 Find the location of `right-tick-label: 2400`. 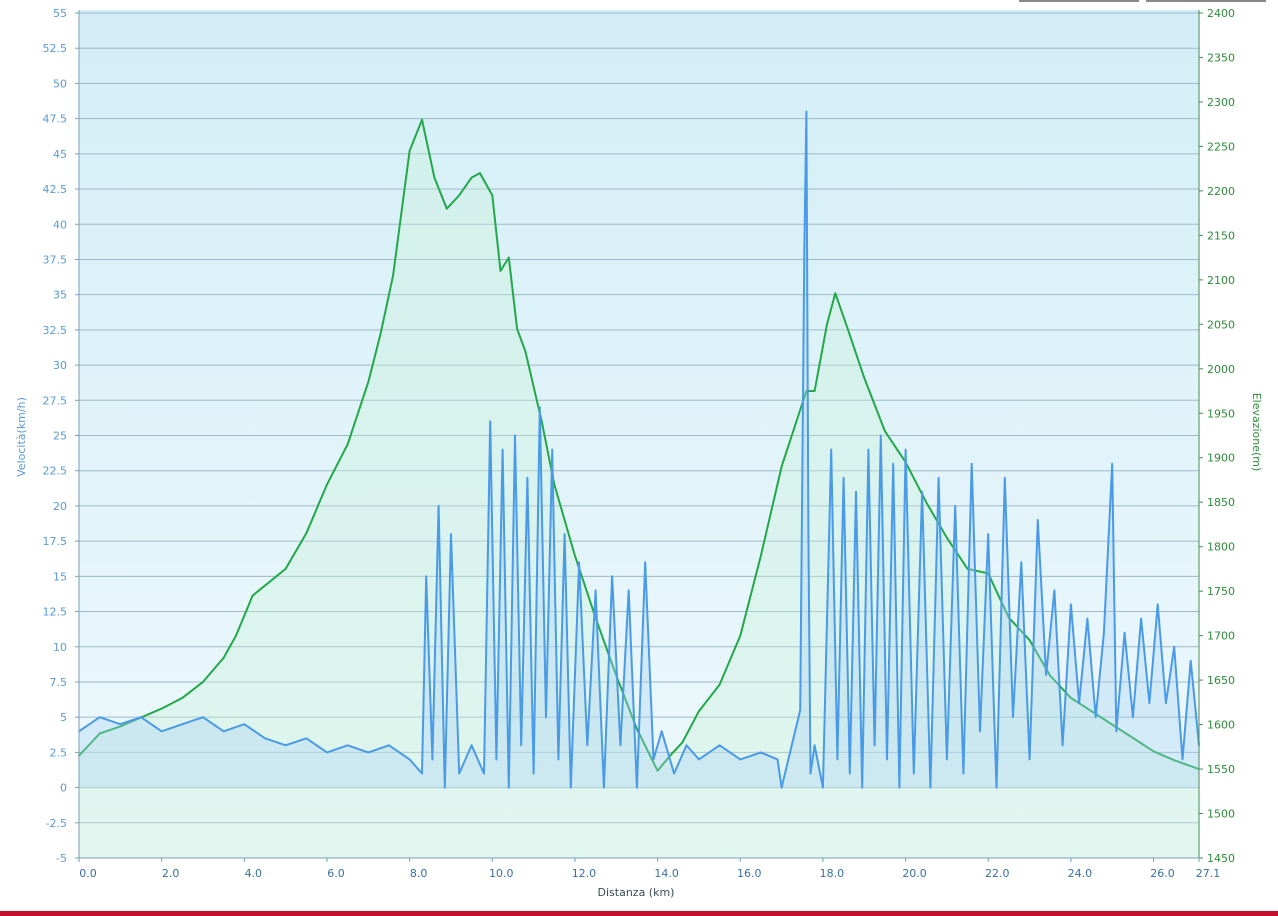

right-tick-label: 2400 is located at coordinates (1221, 13).